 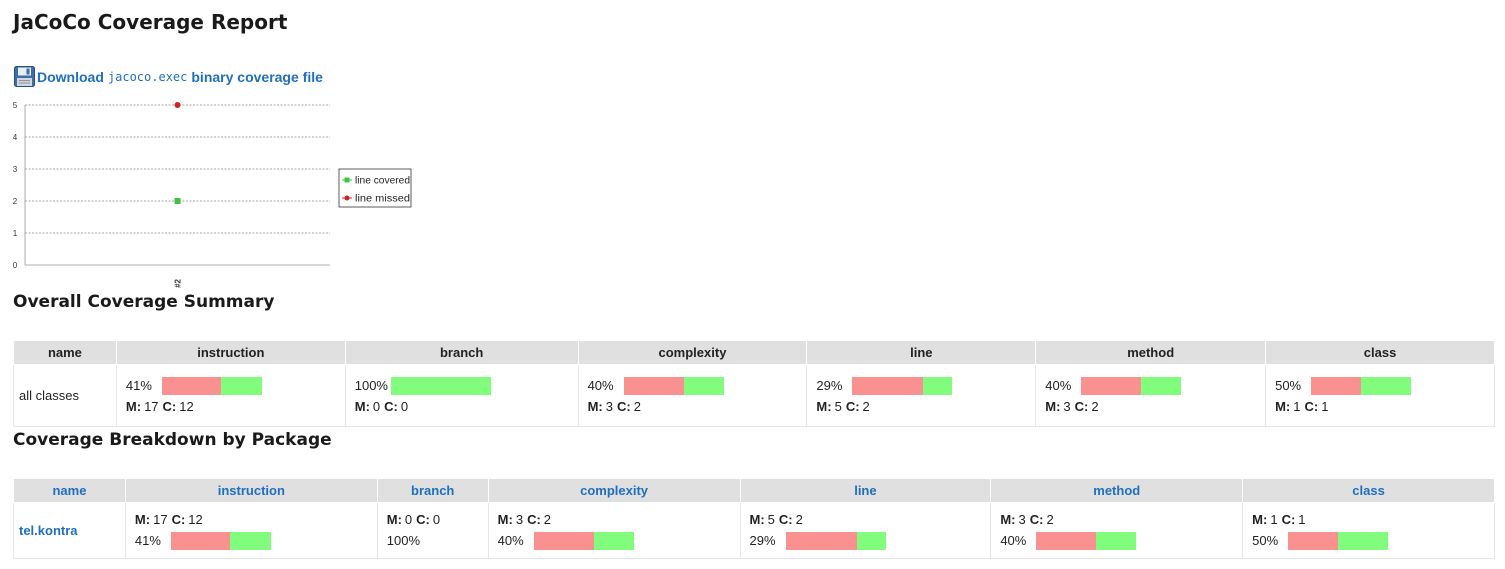 What do you see at coordinates (15, 265) in the screenshot?
I see `y-tick-label-0: 0` at bounding box center [15, 265].